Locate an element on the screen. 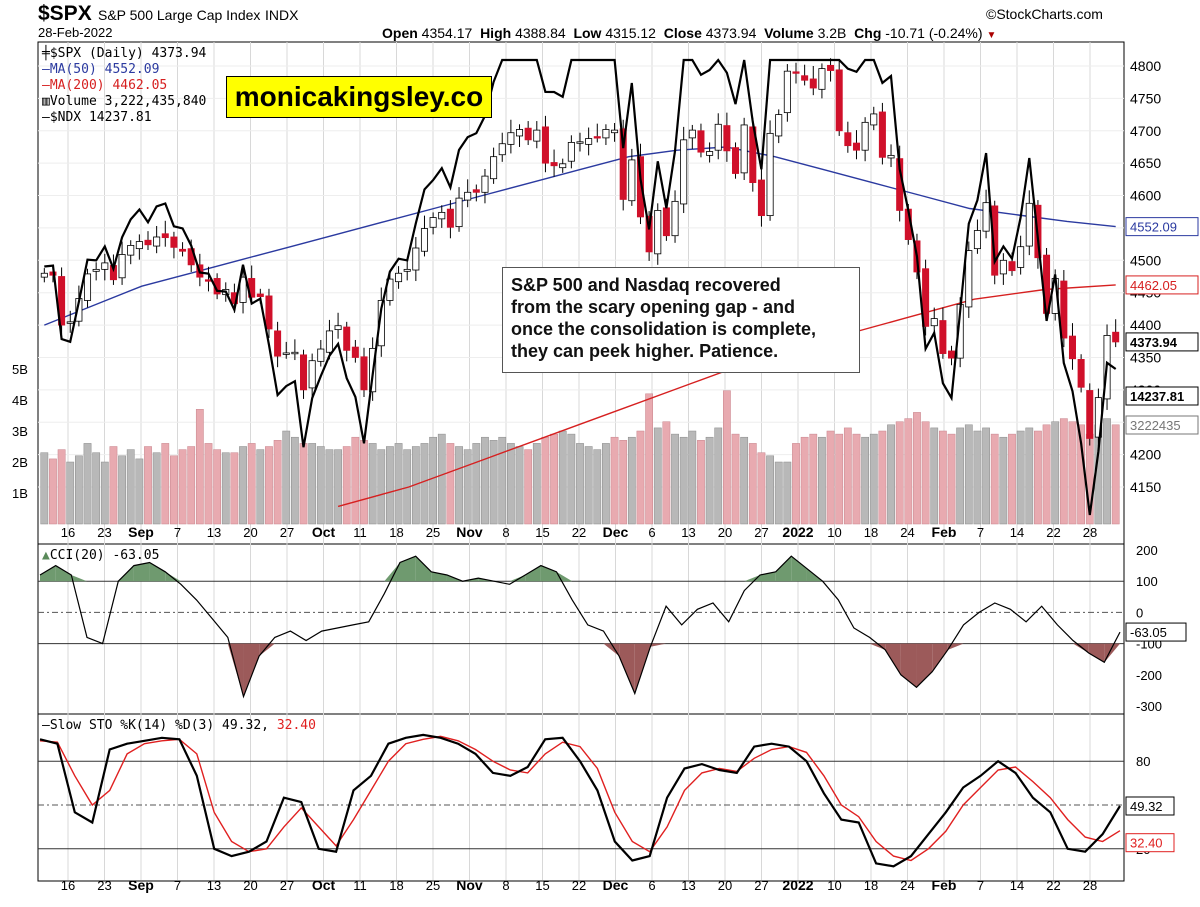 This screenshot has height=907, width=1200. x-tick-label: 24 is located at coordinates (907, 532).